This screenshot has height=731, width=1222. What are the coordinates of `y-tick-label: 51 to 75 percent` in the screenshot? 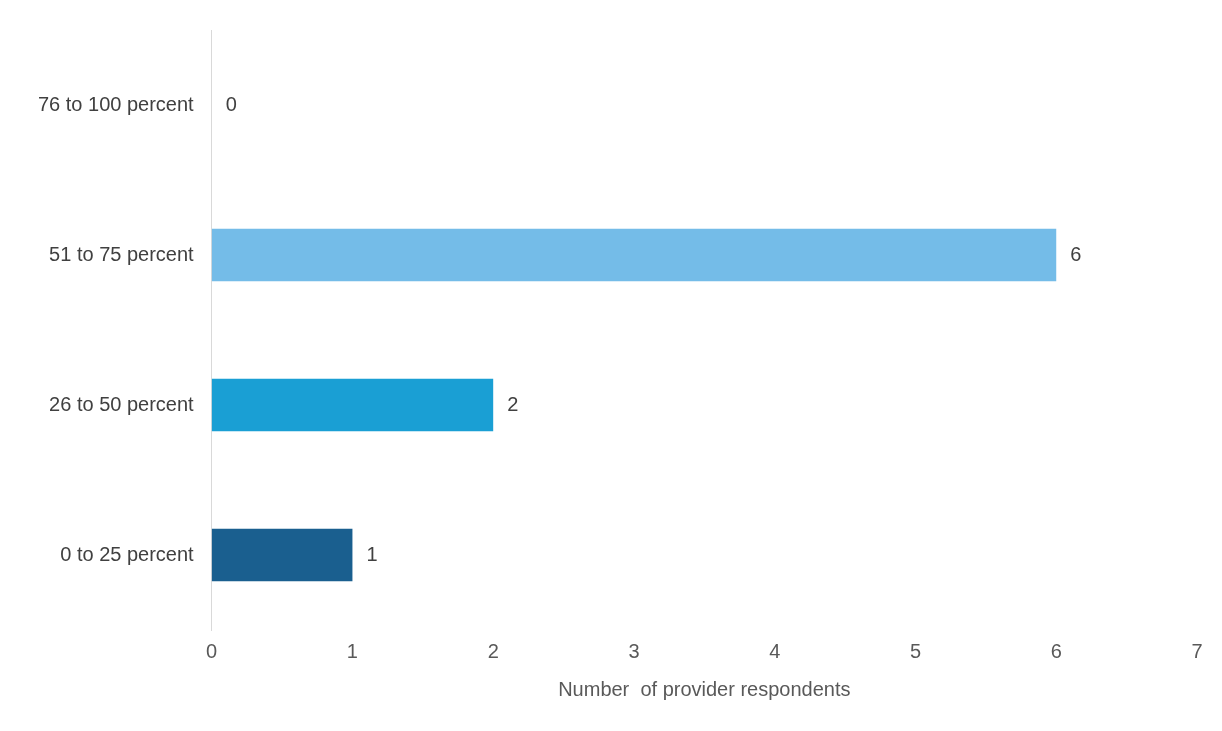 It's located at (122, 253).